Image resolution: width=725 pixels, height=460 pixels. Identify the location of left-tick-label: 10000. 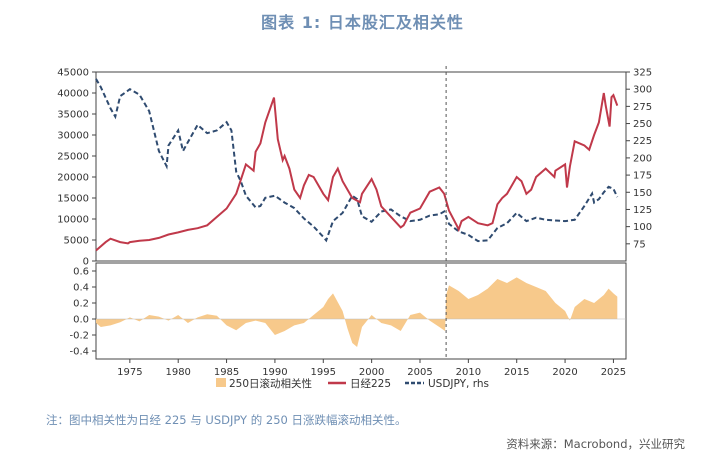
(73, 220).